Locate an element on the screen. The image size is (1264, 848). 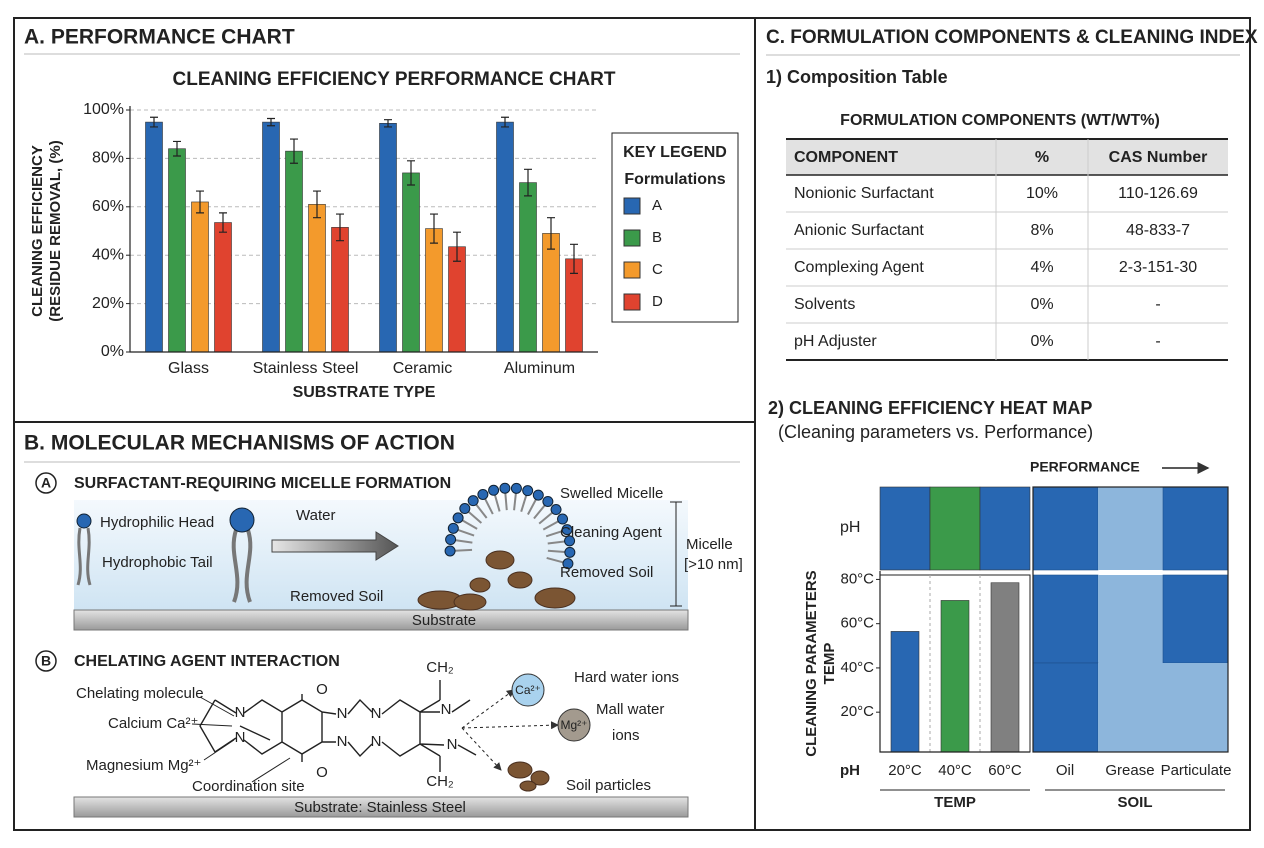
legend-subtitle: Formulations is located at coordinates (674, 179).